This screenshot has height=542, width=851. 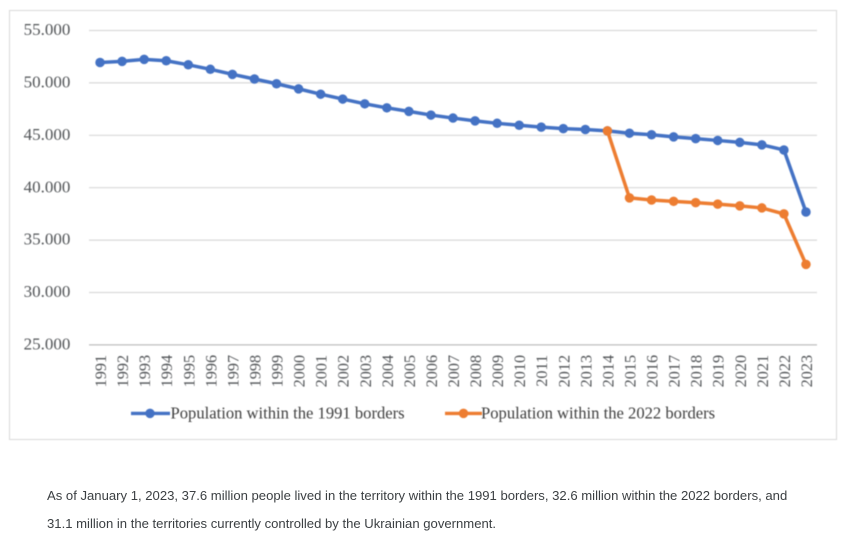 What do you see at coordinates (321, 371) in the screenshot?
I see `svg-text: 2001` at bounding box center [321, 371].